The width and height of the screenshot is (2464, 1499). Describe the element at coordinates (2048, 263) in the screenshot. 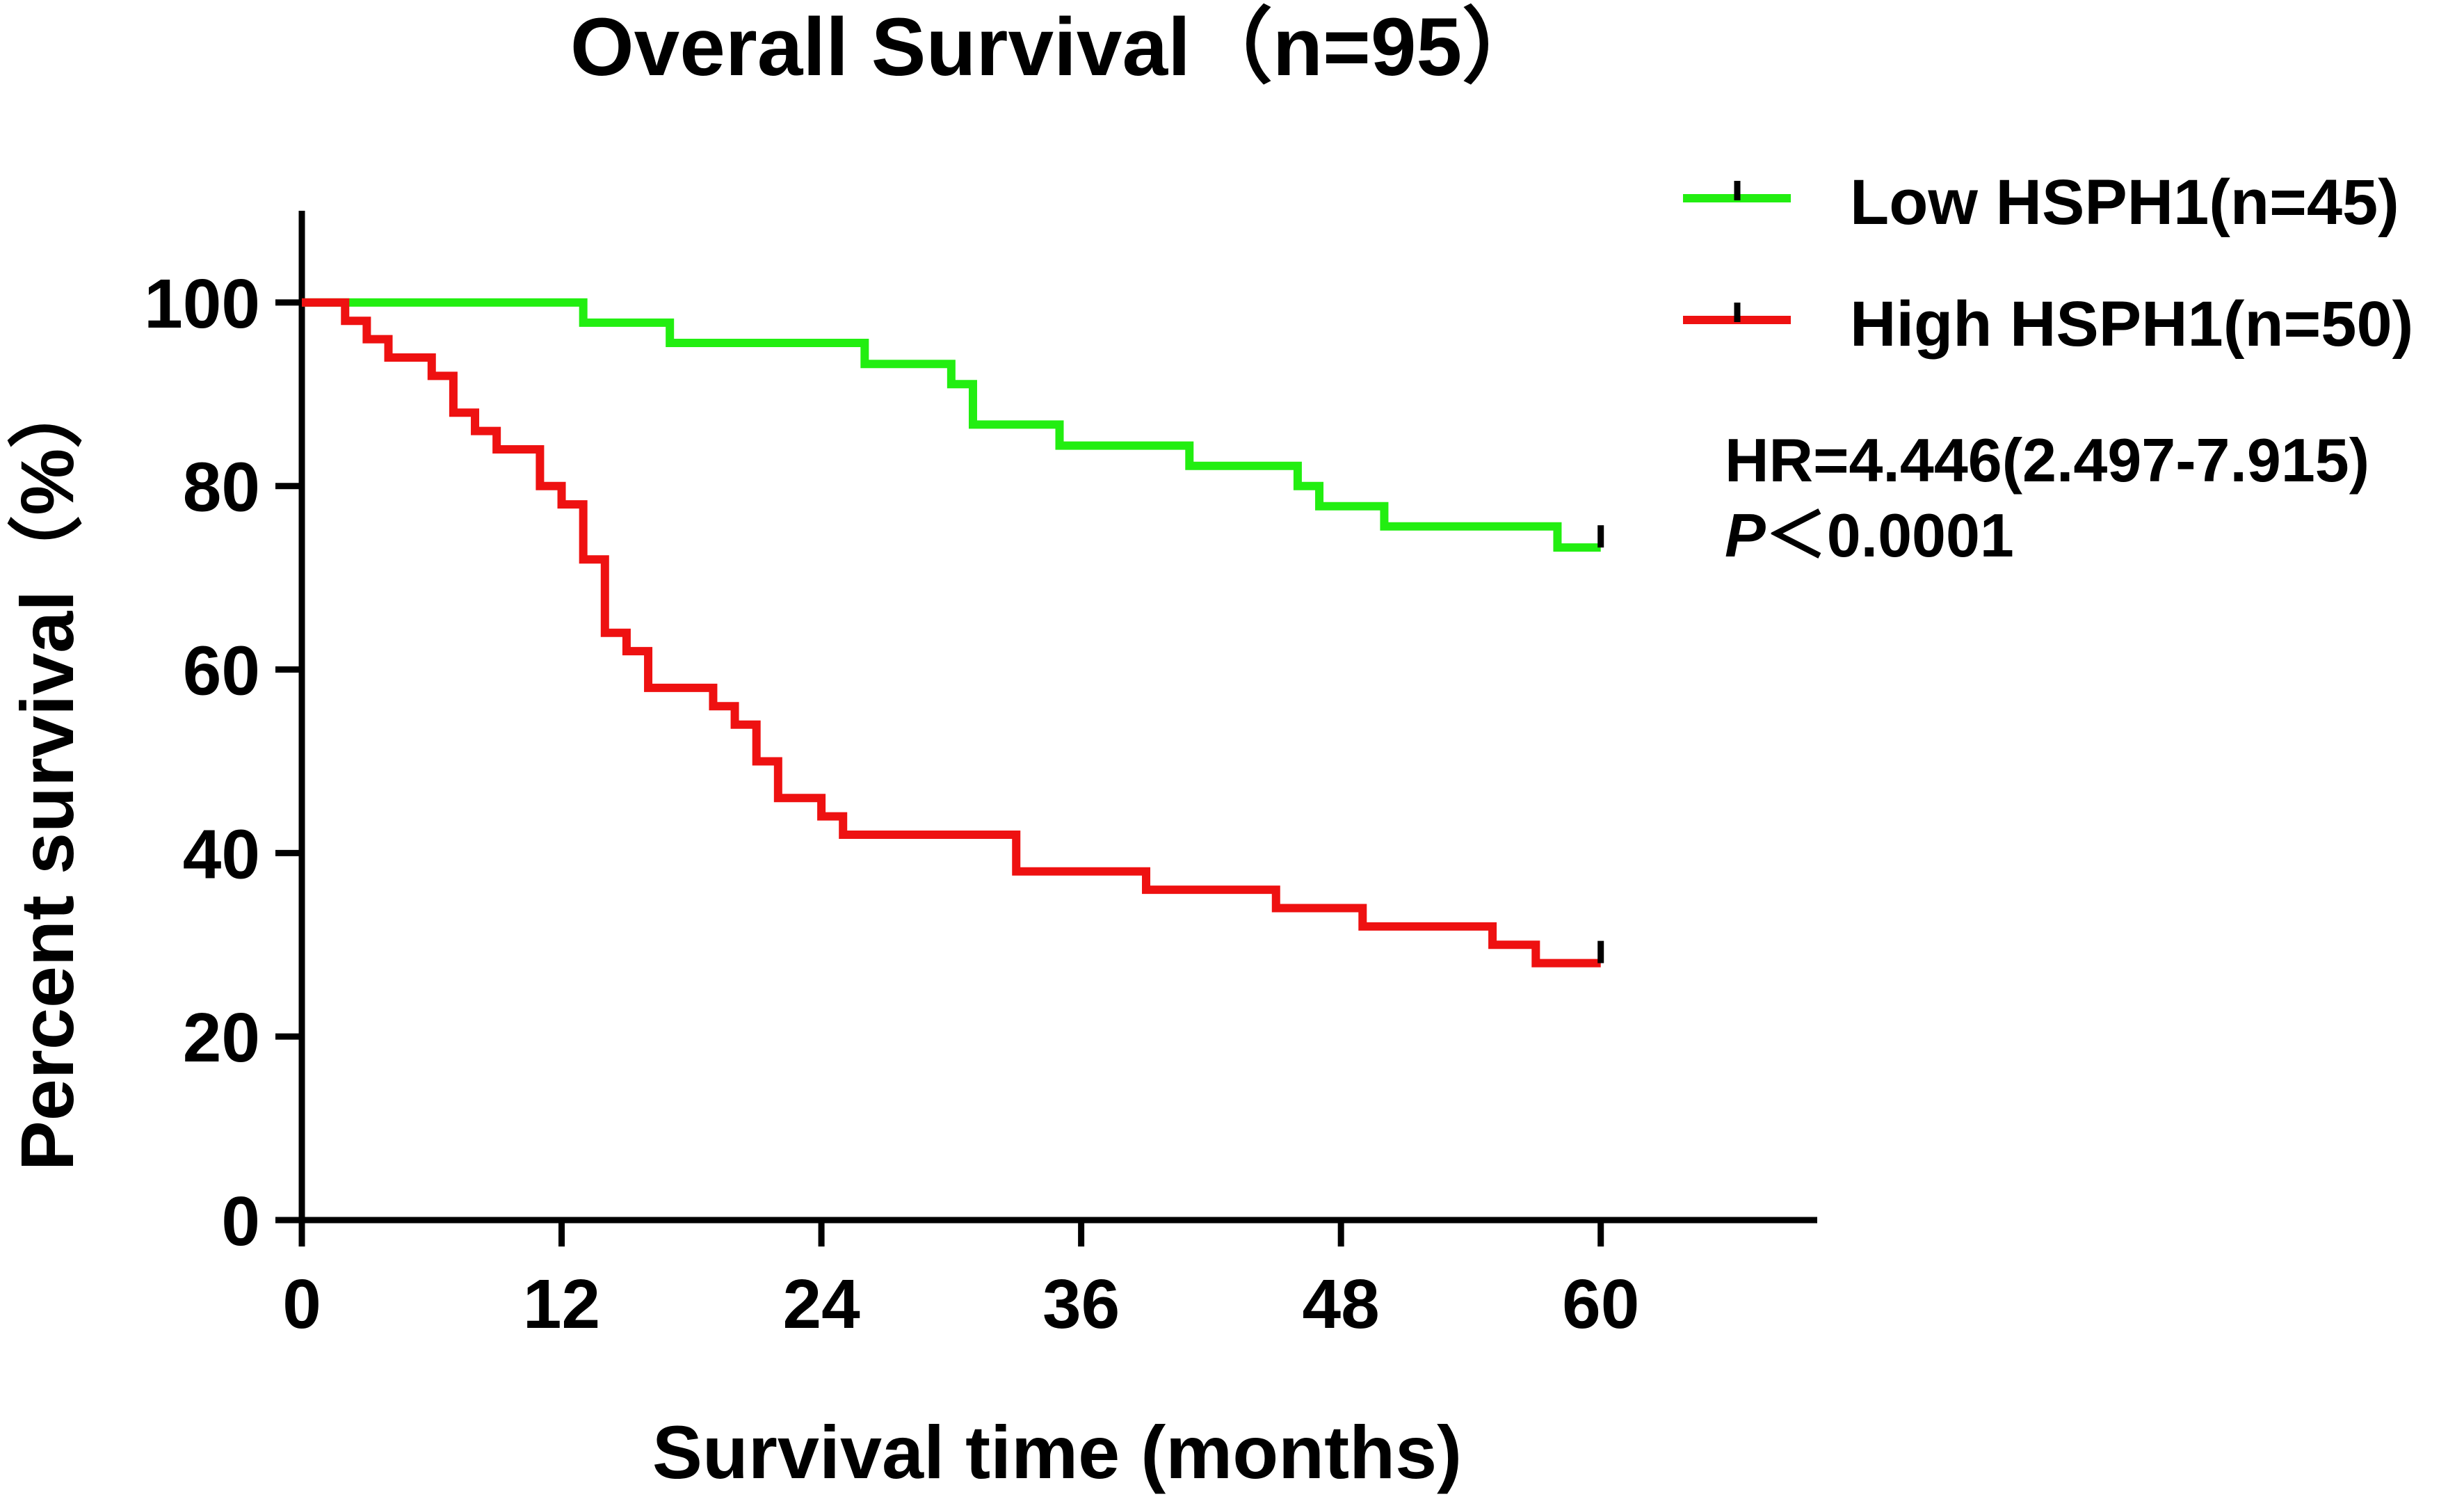

I see `legend: Low HSPH1(n=45) High HSPH1(n=50)` at that location.